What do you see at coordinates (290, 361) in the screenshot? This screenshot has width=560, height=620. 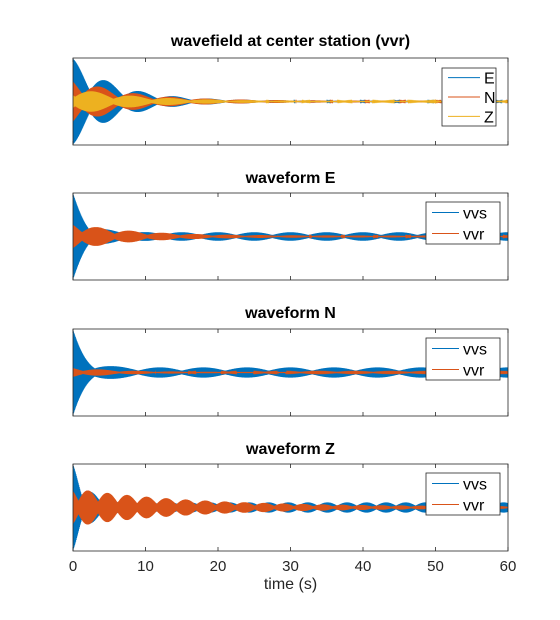 I see `subplot-3: waveform N vvs vvr` at bounding box center [290, 361].